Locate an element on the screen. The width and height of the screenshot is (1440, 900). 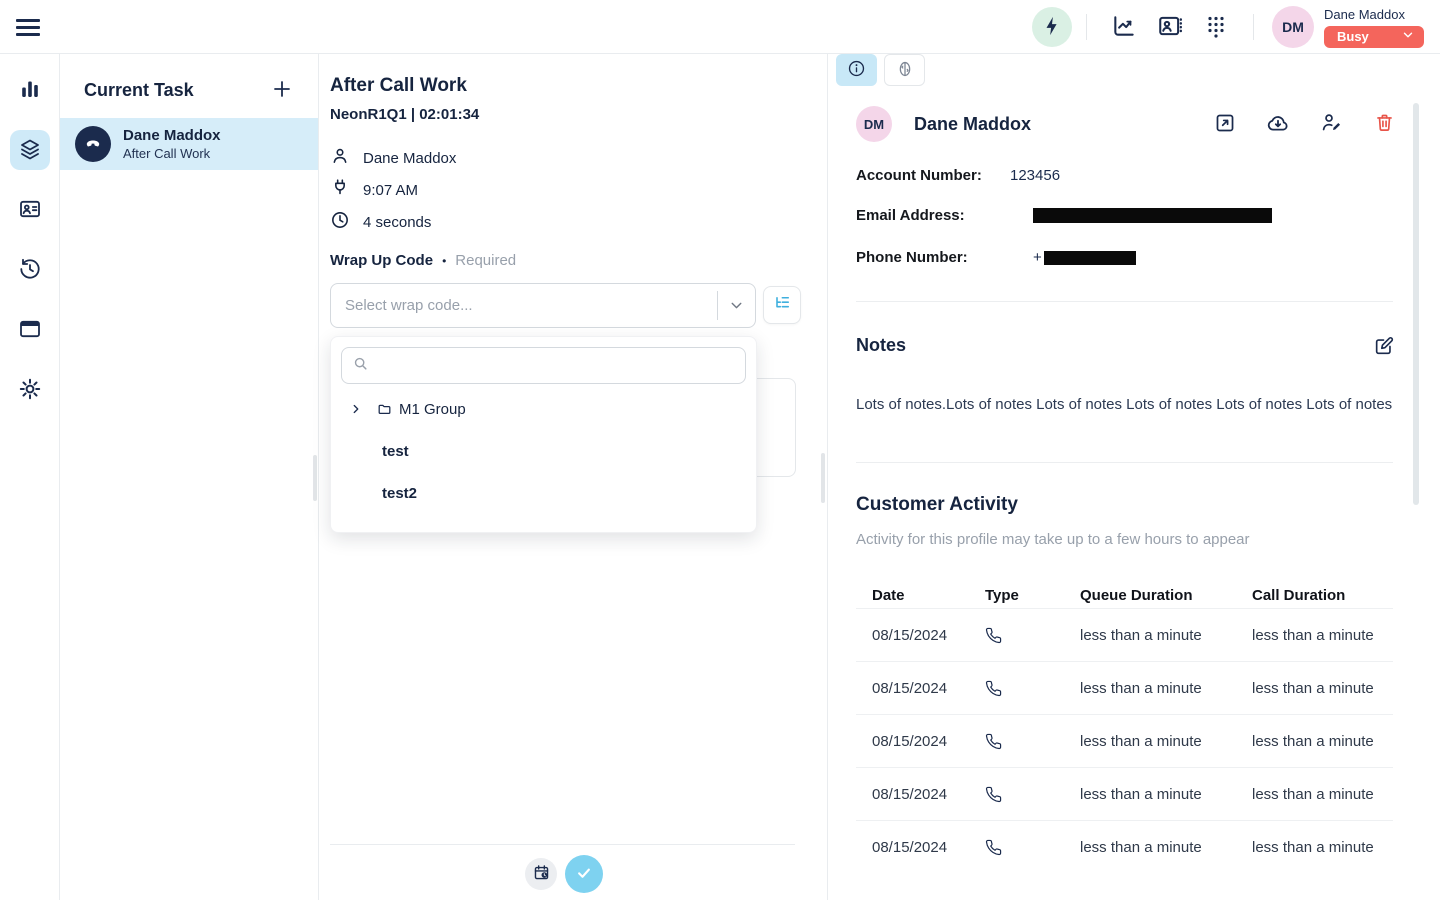
task-text: Dane Maddox After Call Work is located at coordinates (172, 144).